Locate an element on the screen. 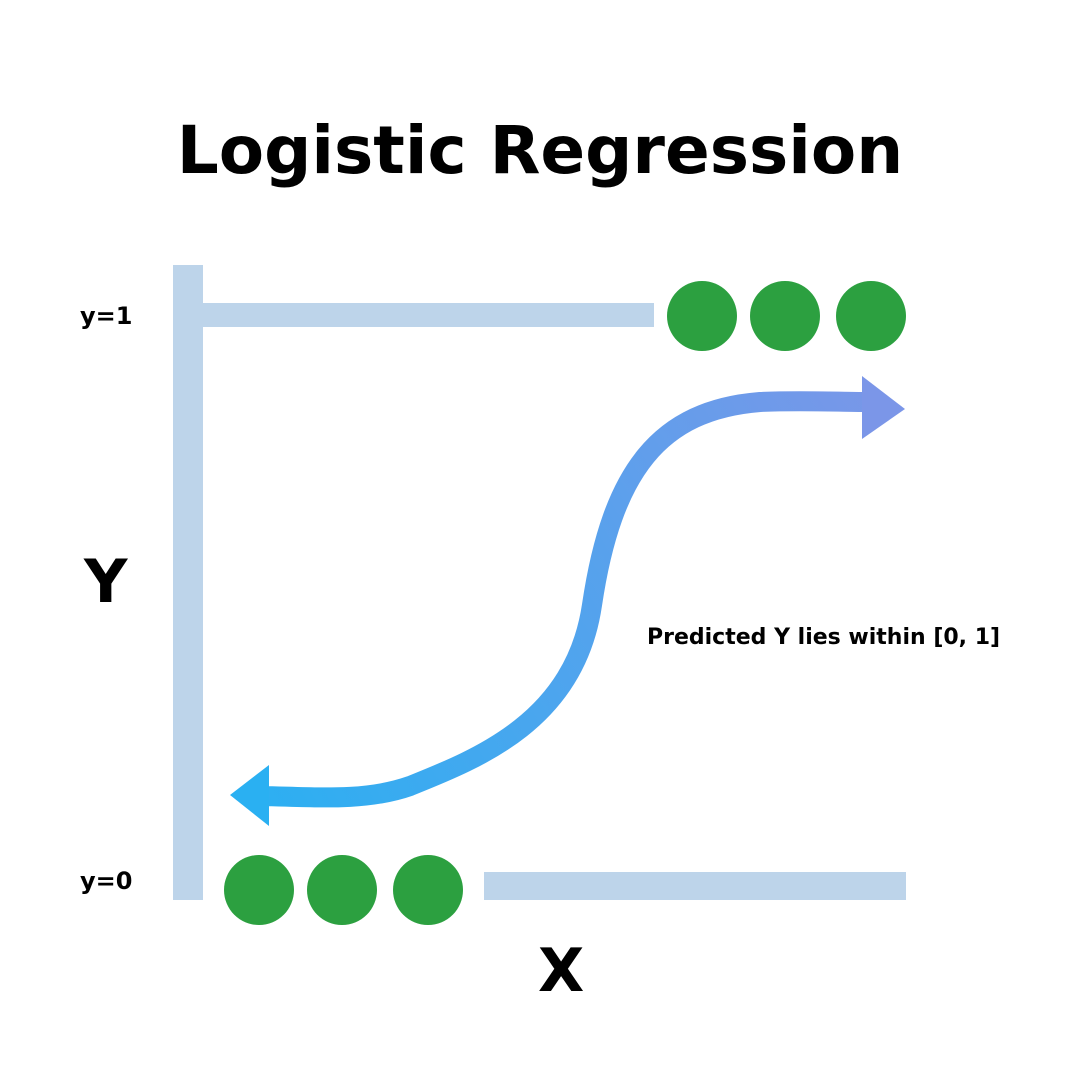 The image size is (1080, 1080). y-axis-label: Y is located at coordinates (106, 582).